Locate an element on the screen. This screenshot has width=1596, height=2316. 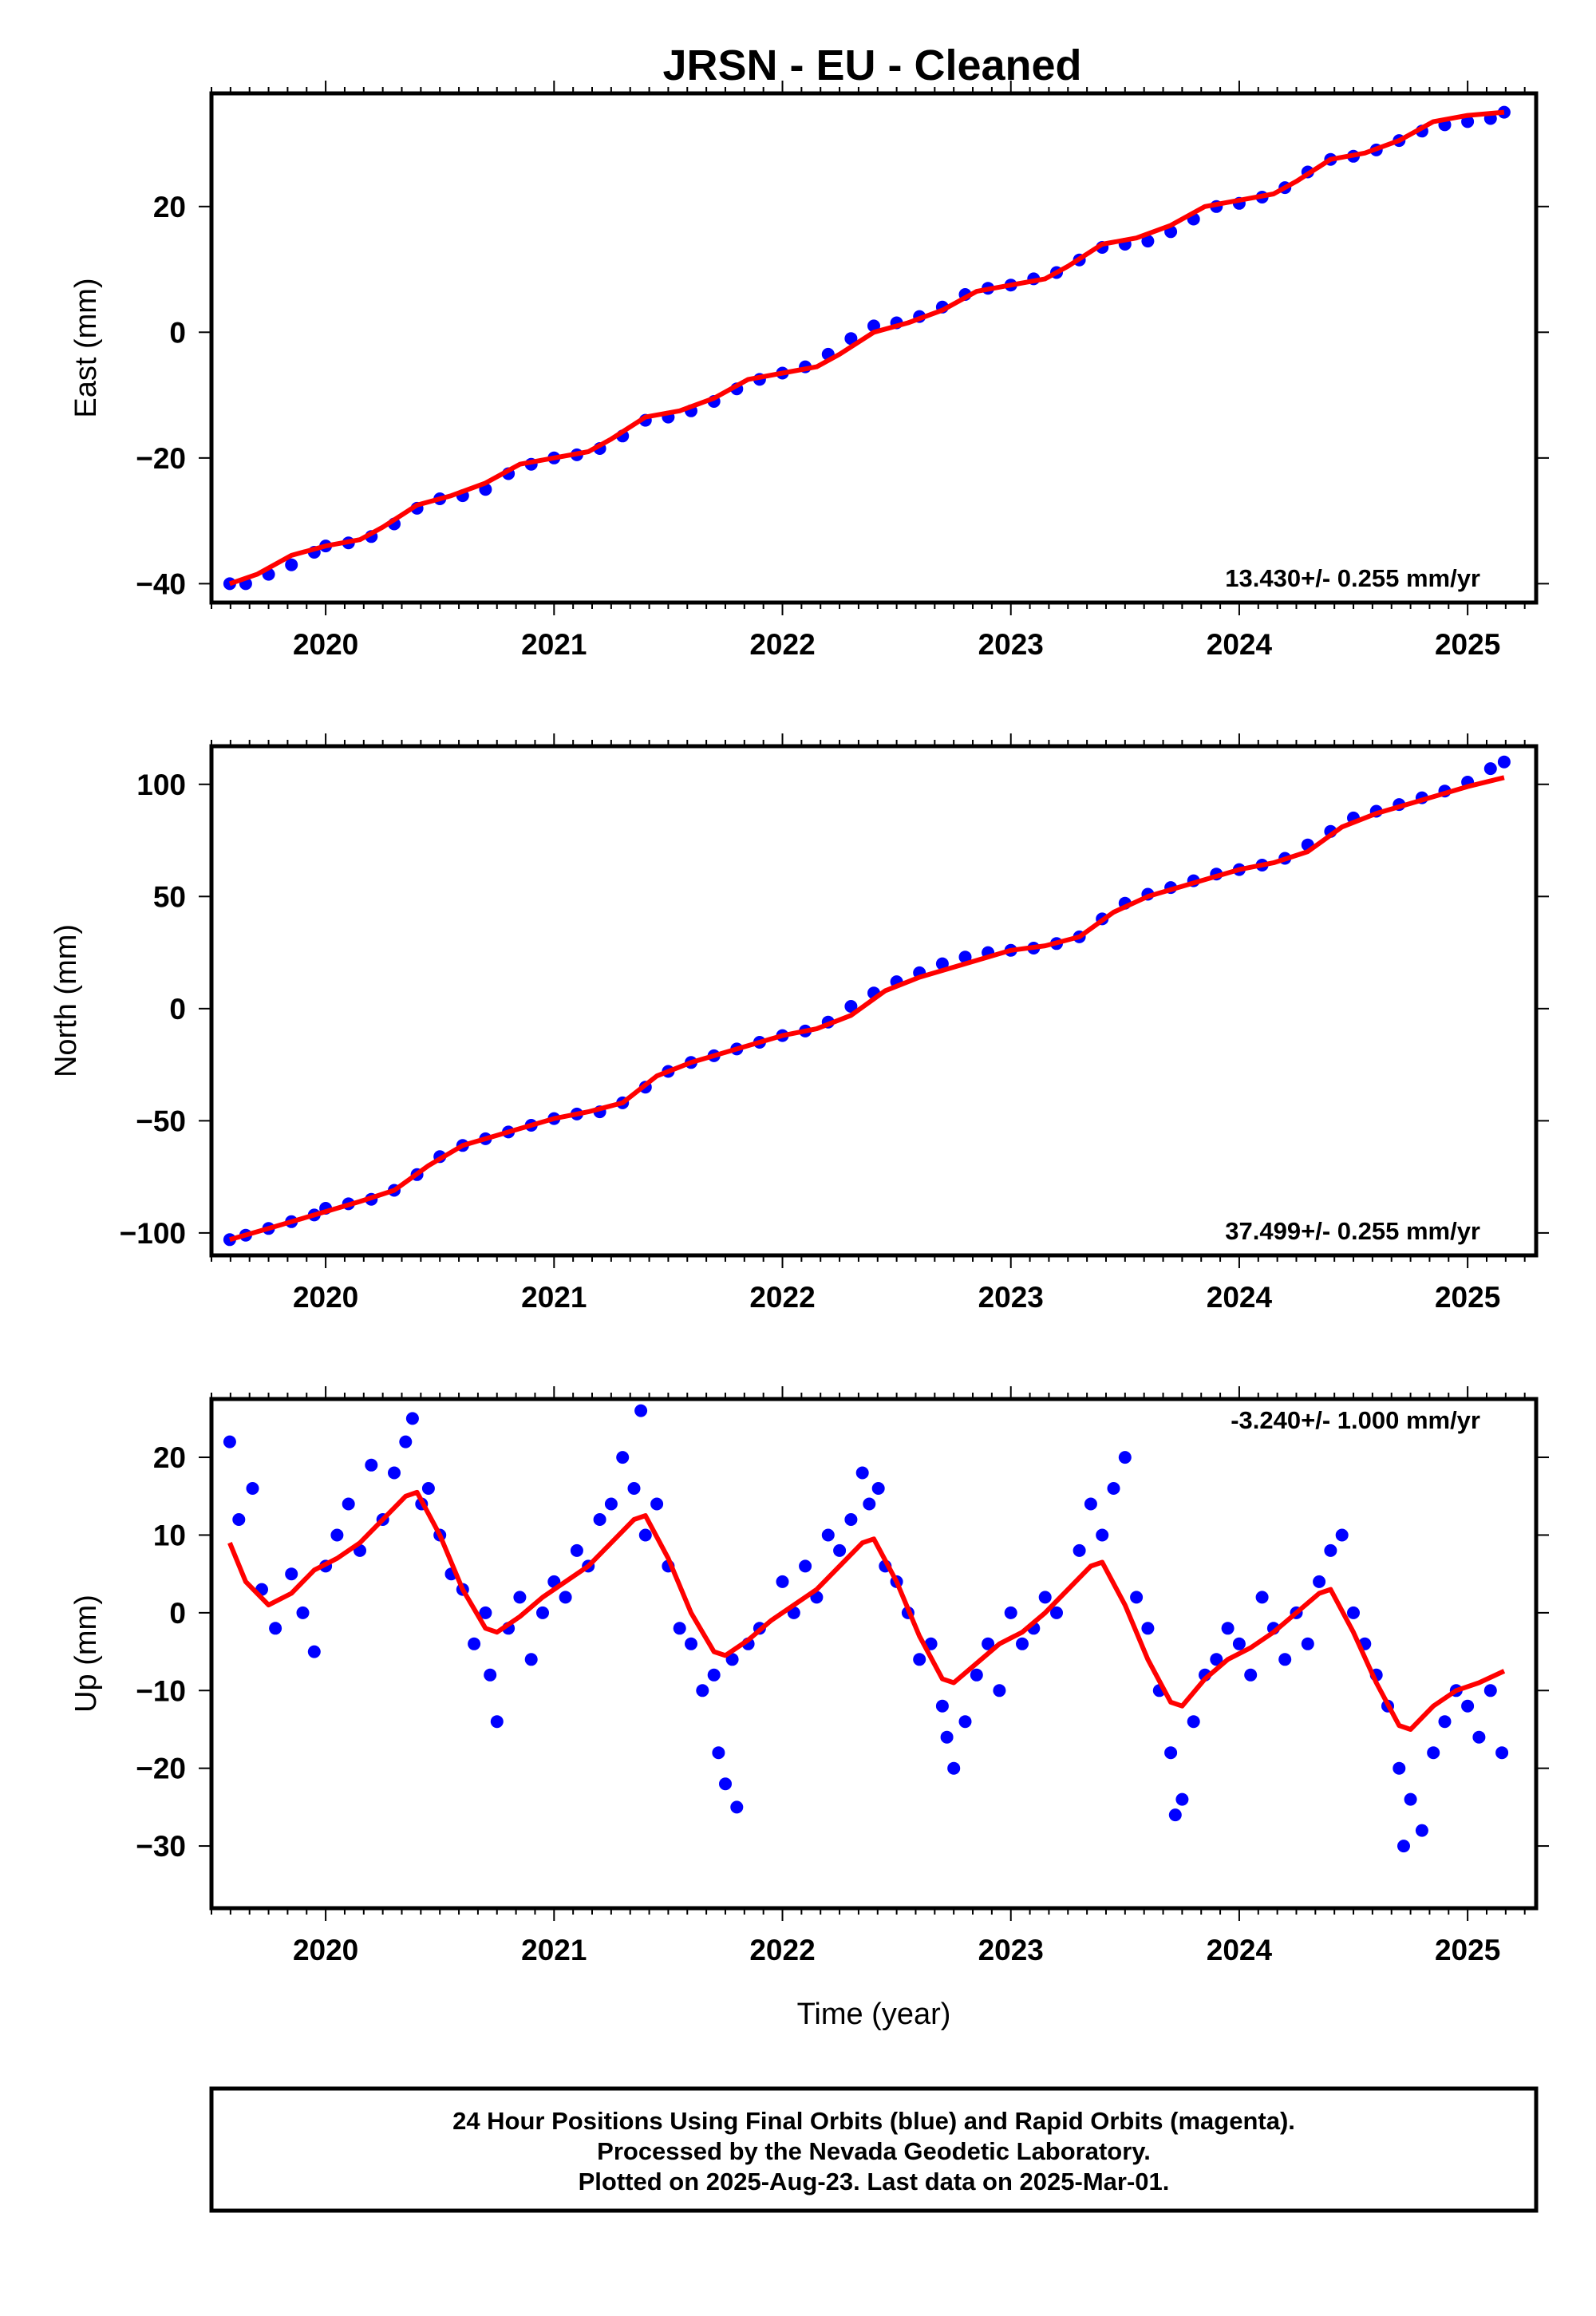
y-tick-label: 10 is located at coordinates (169, 1535).